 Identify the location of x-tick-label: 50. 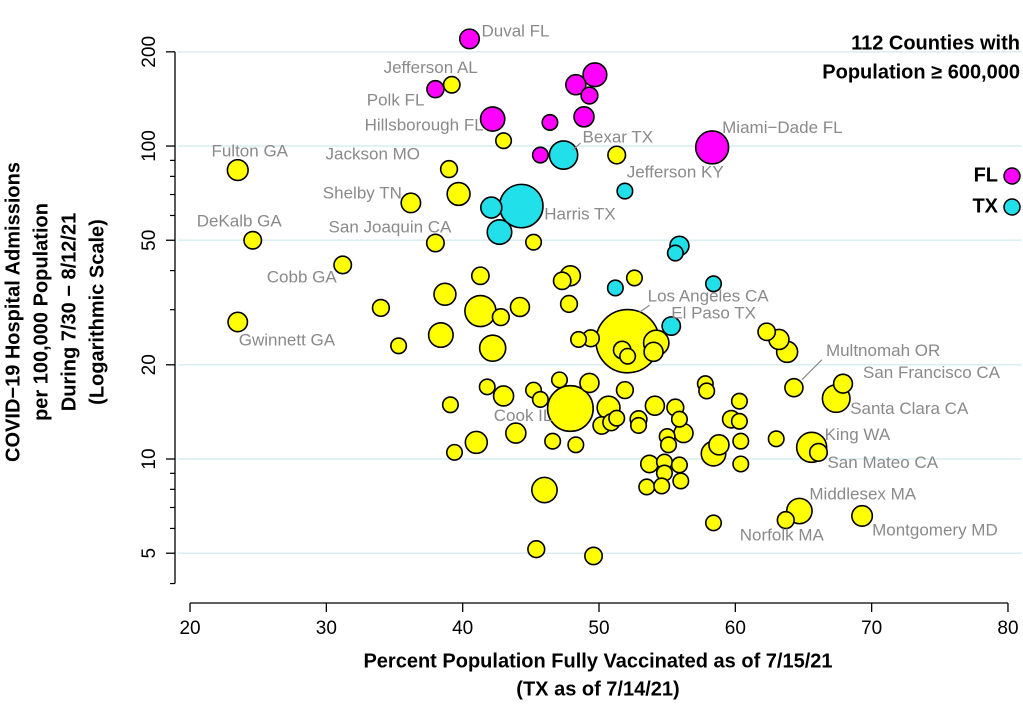
(598, 628).